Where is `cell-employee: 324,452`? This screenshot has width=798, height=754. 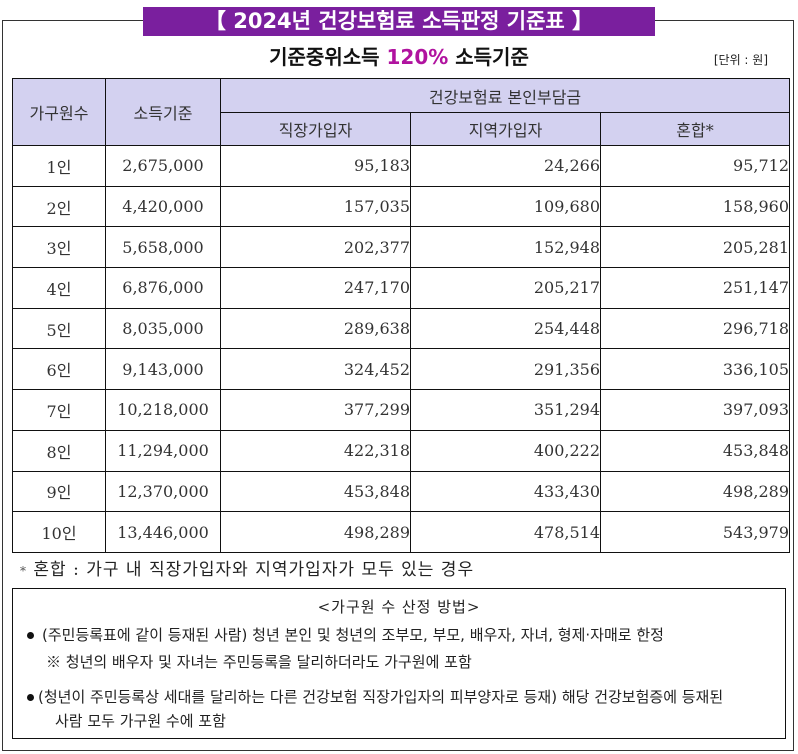 cell-employee: 324,452 is located at coordinates (315, 369).